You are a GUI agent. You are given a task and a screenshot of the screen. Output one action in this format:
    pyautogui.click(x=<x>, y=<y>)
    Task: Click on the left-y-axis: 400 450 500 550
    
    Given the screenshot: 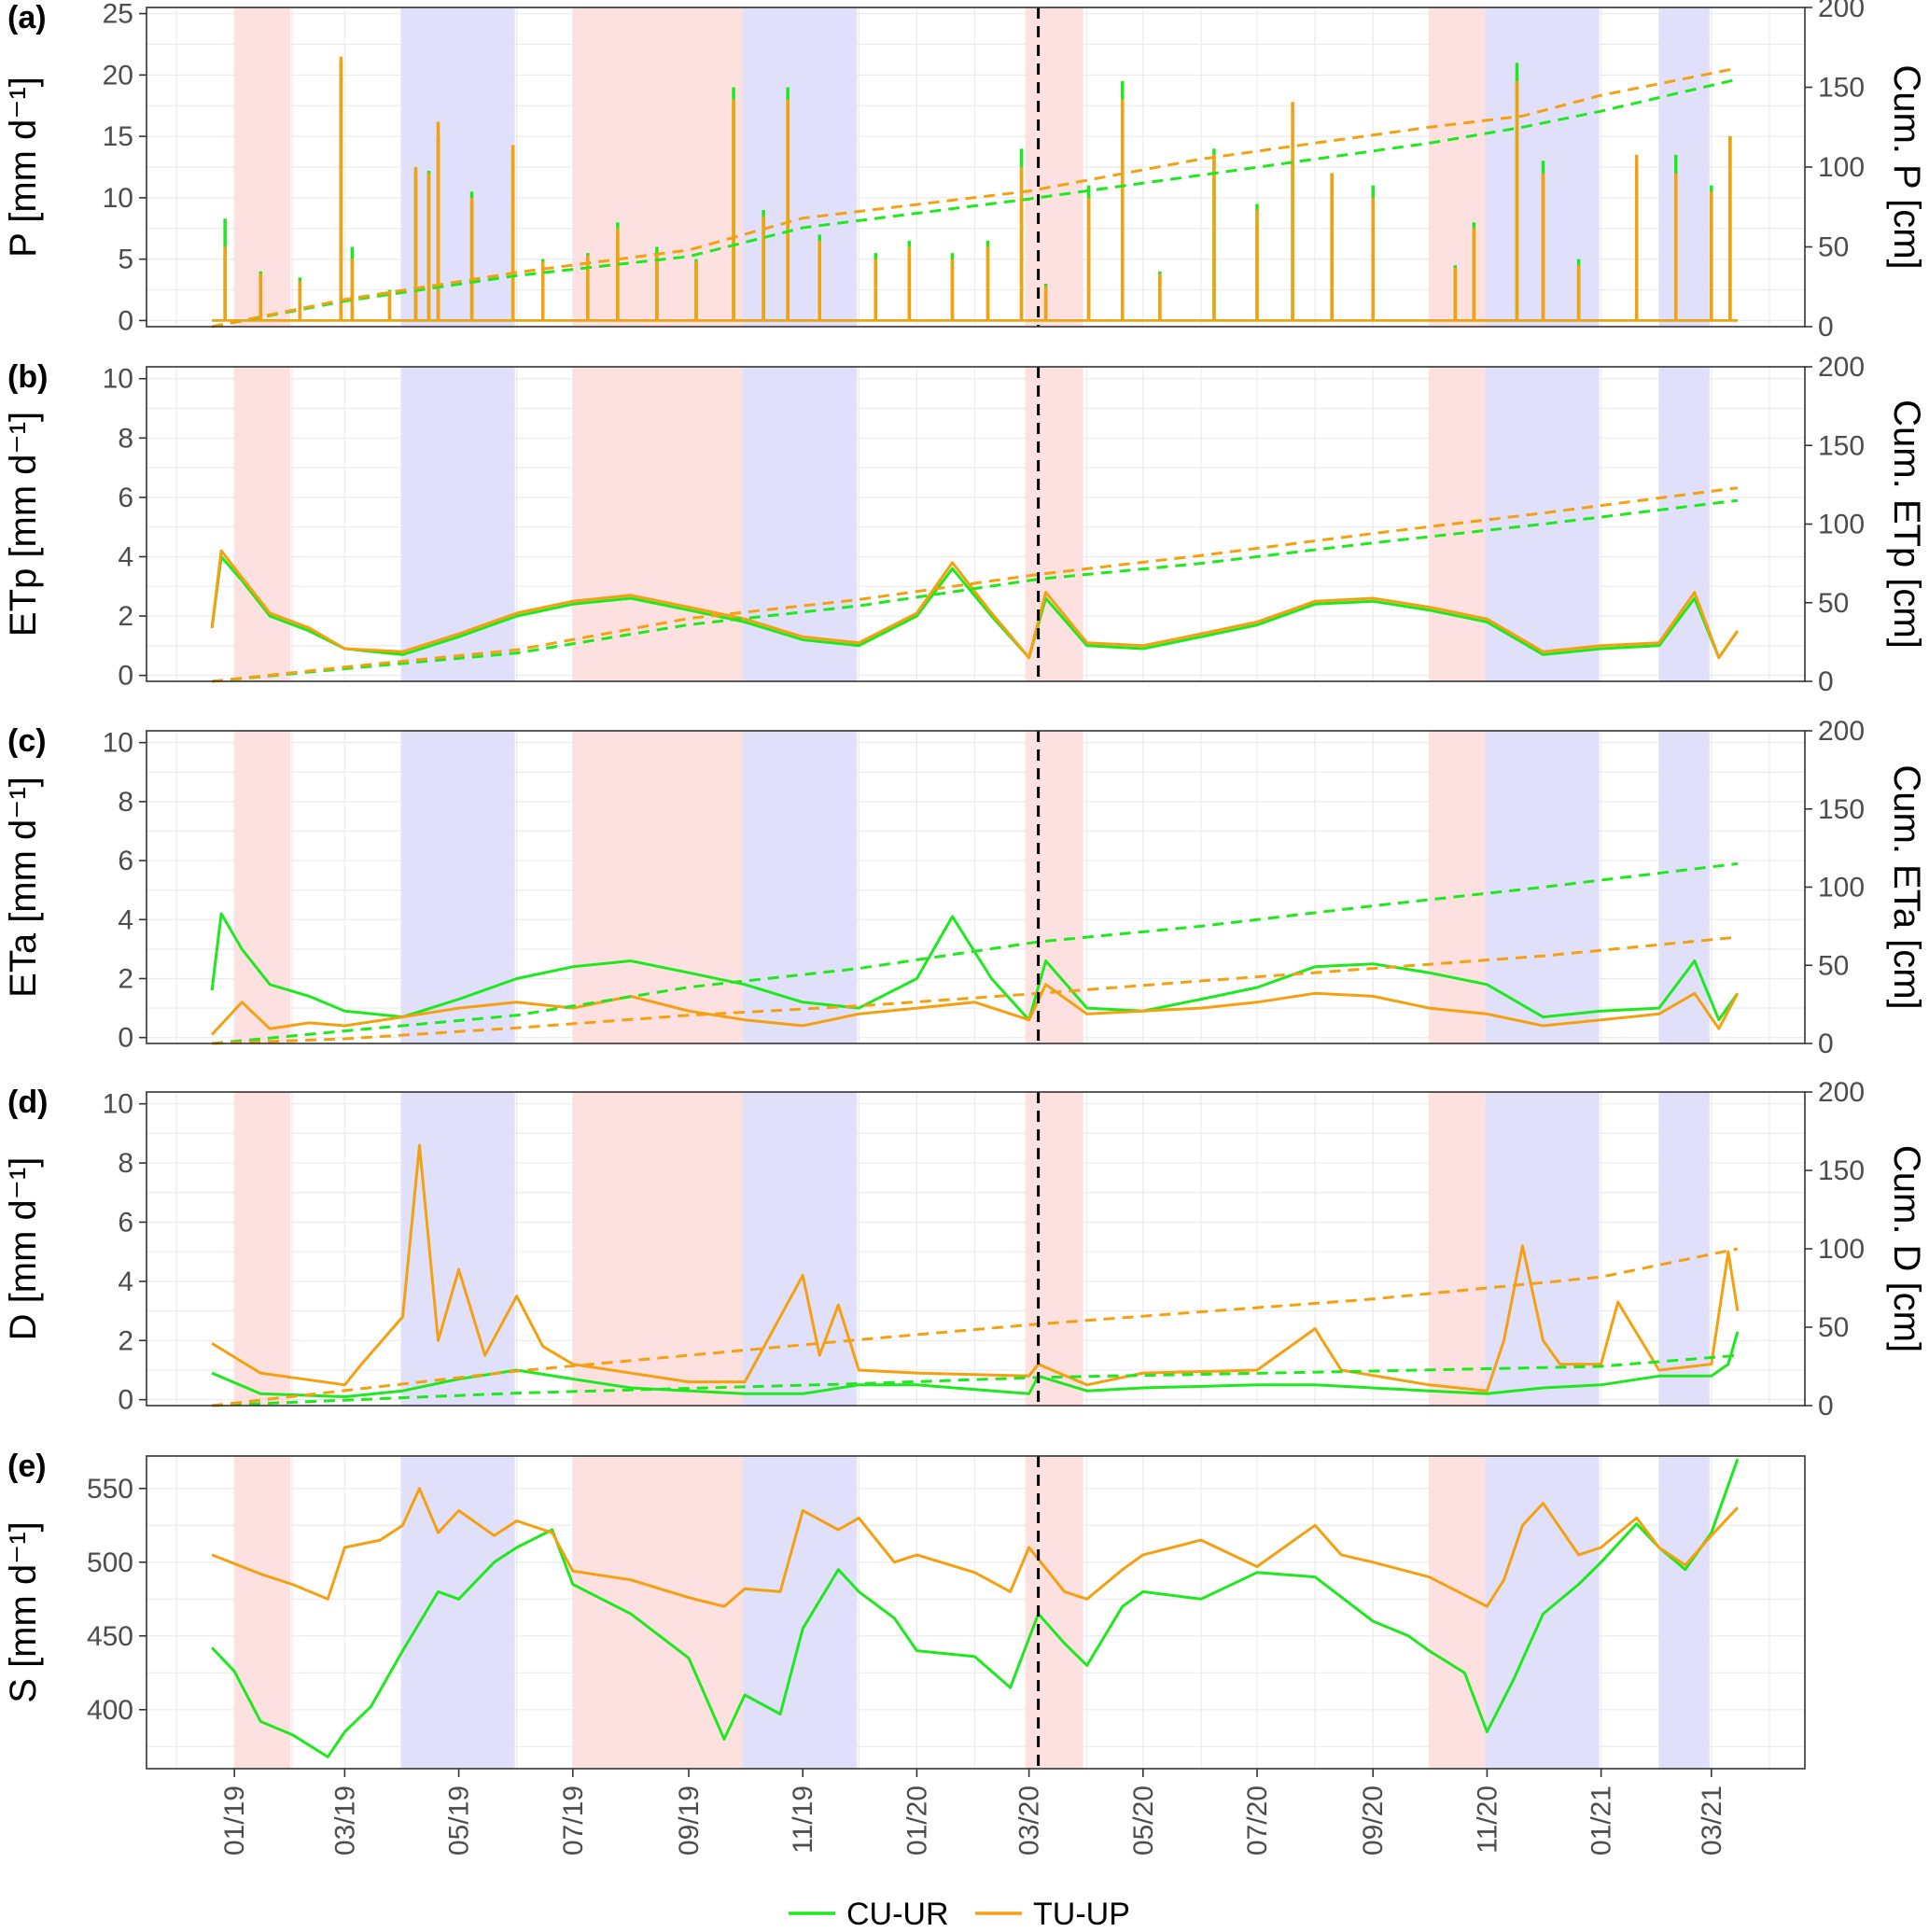 What is the action you would take?
    pyautogui.click(x=117, y=1600)
    